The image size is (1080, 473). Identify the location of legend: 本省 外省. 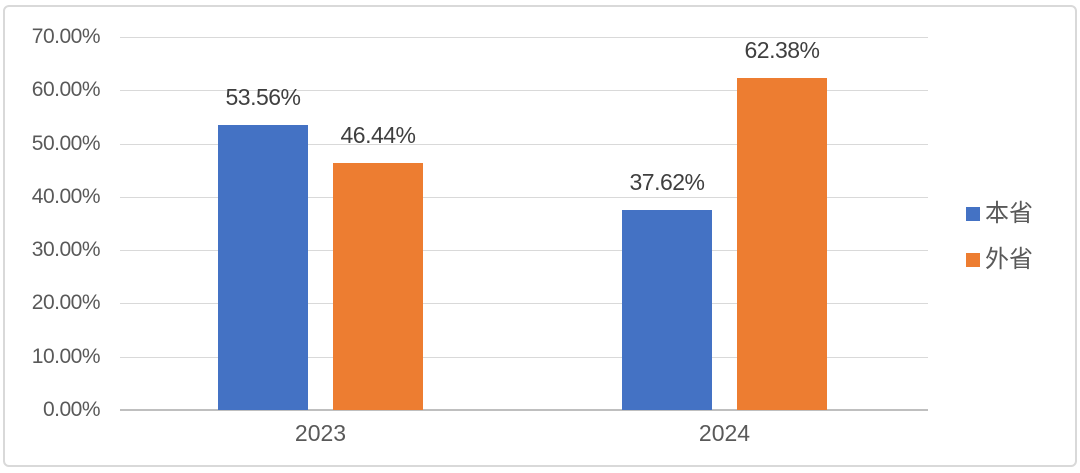
(999, 246).